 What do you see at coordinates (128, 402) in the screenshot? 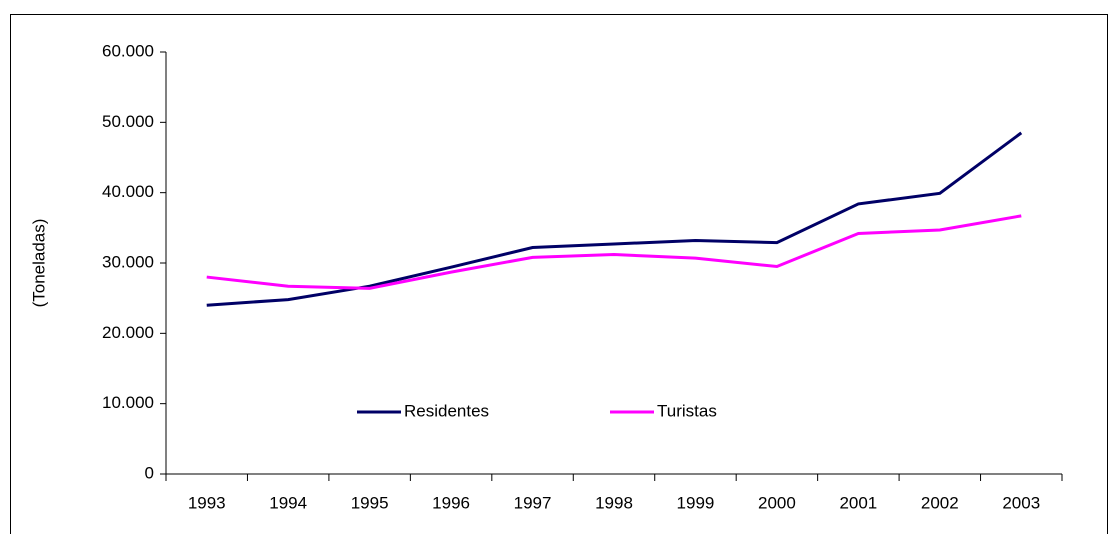
I see `y-tick-label: 10.000` at bounding box center [128, 402].